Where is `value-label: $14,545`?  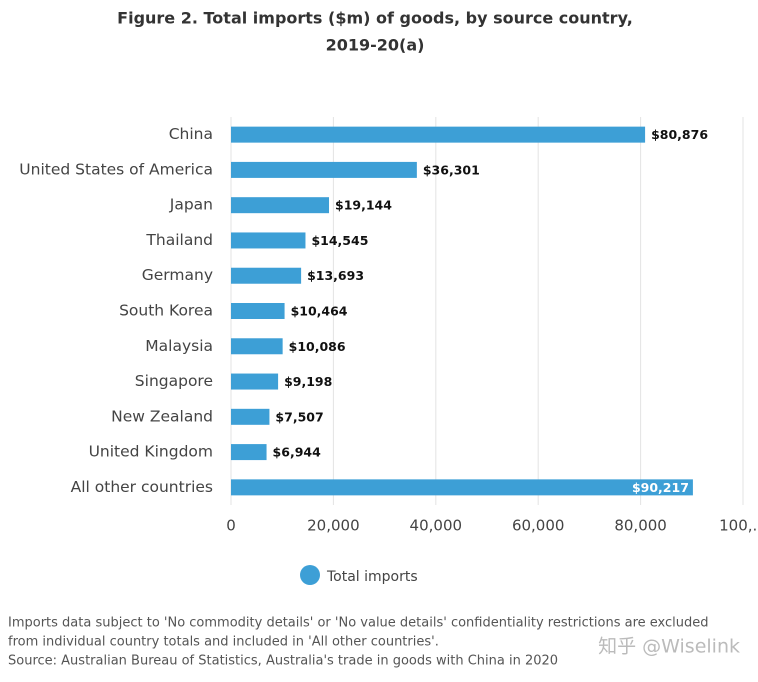 value-label: $14,545 is located at coordinates (339, 240).